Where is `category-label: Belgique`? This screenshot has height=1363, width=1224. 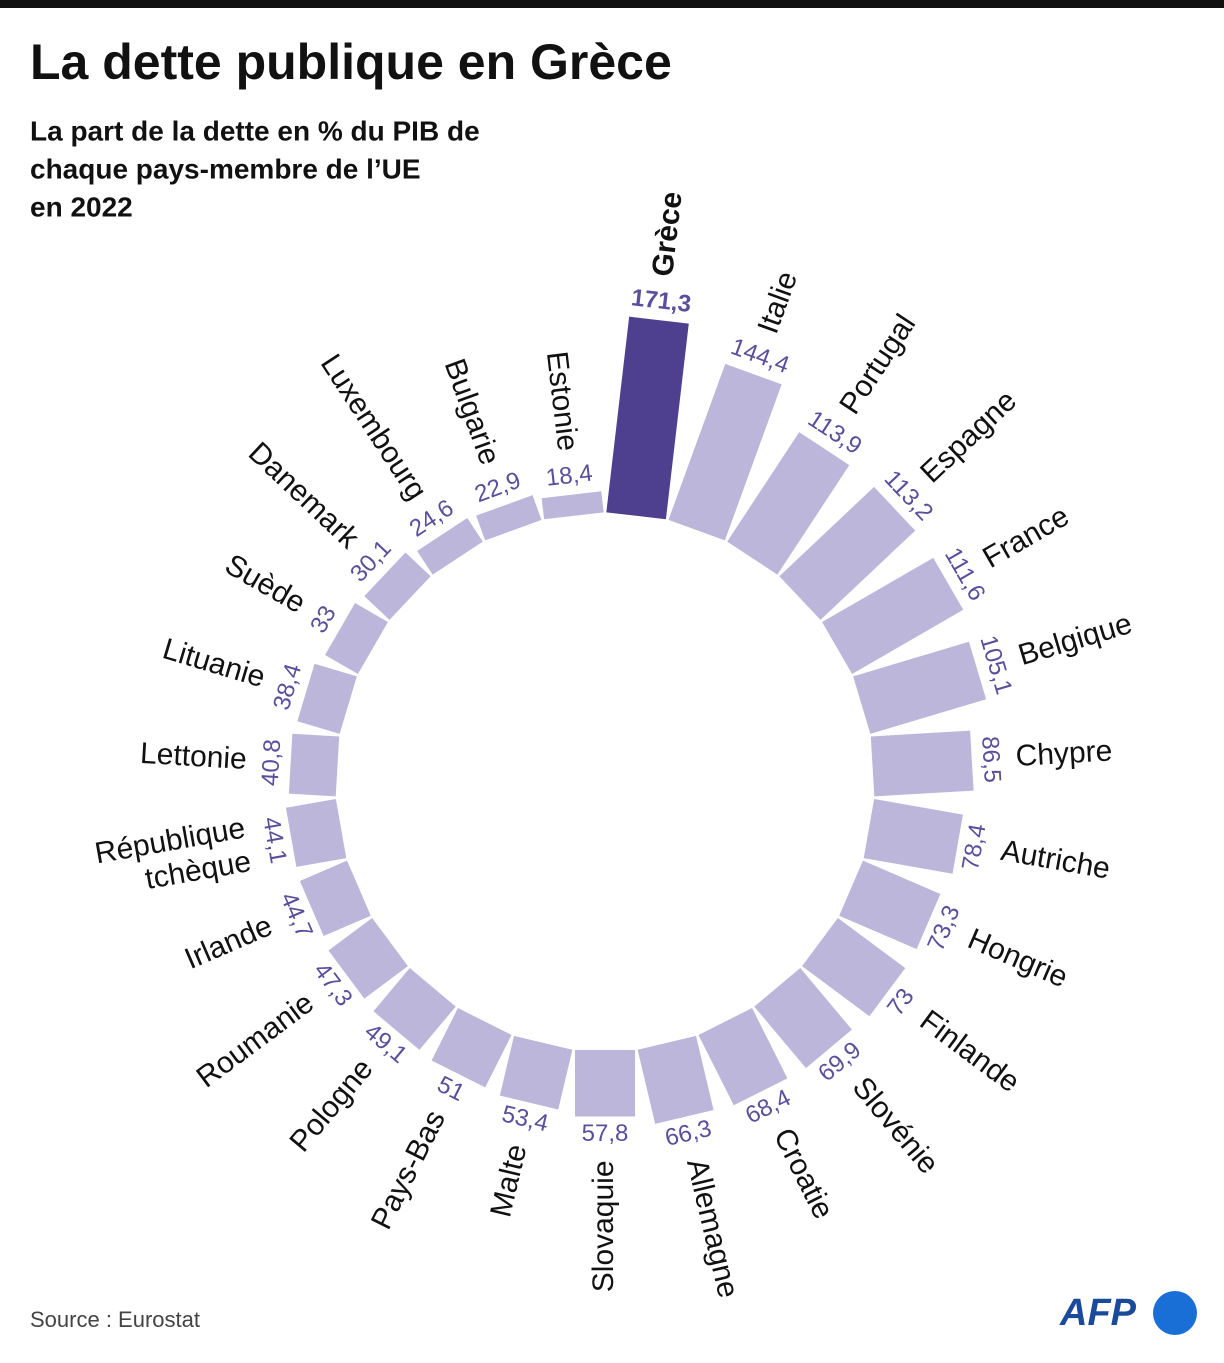 category-label: Belgique is located at coordinates (1074, 639).